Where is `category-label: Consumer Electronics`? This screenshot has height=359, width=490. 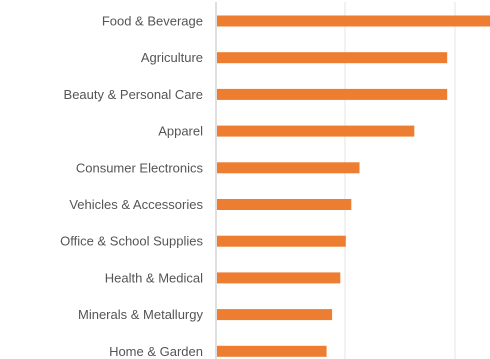 category-label: Consumer Electronics is located at coordinates (140, 167).